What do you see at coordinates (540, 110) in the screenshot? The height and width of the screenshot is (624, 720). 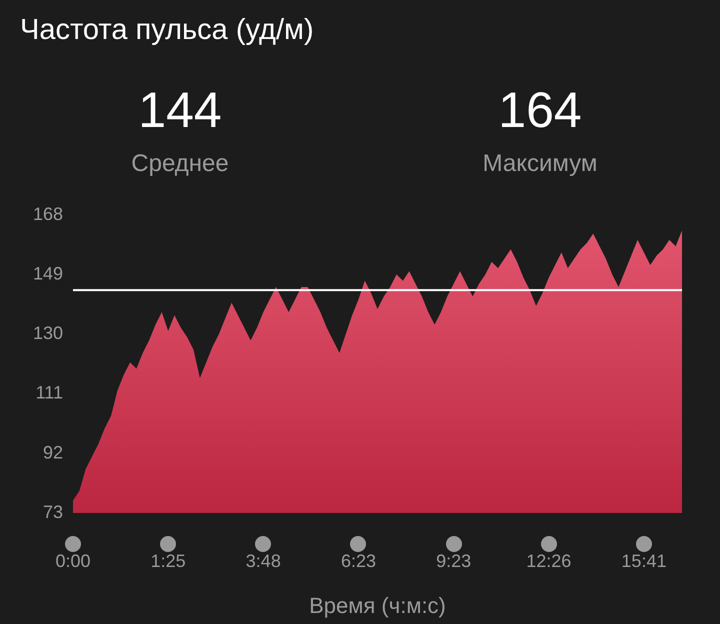 I see `text: 164` at bounding box center [540, 110].